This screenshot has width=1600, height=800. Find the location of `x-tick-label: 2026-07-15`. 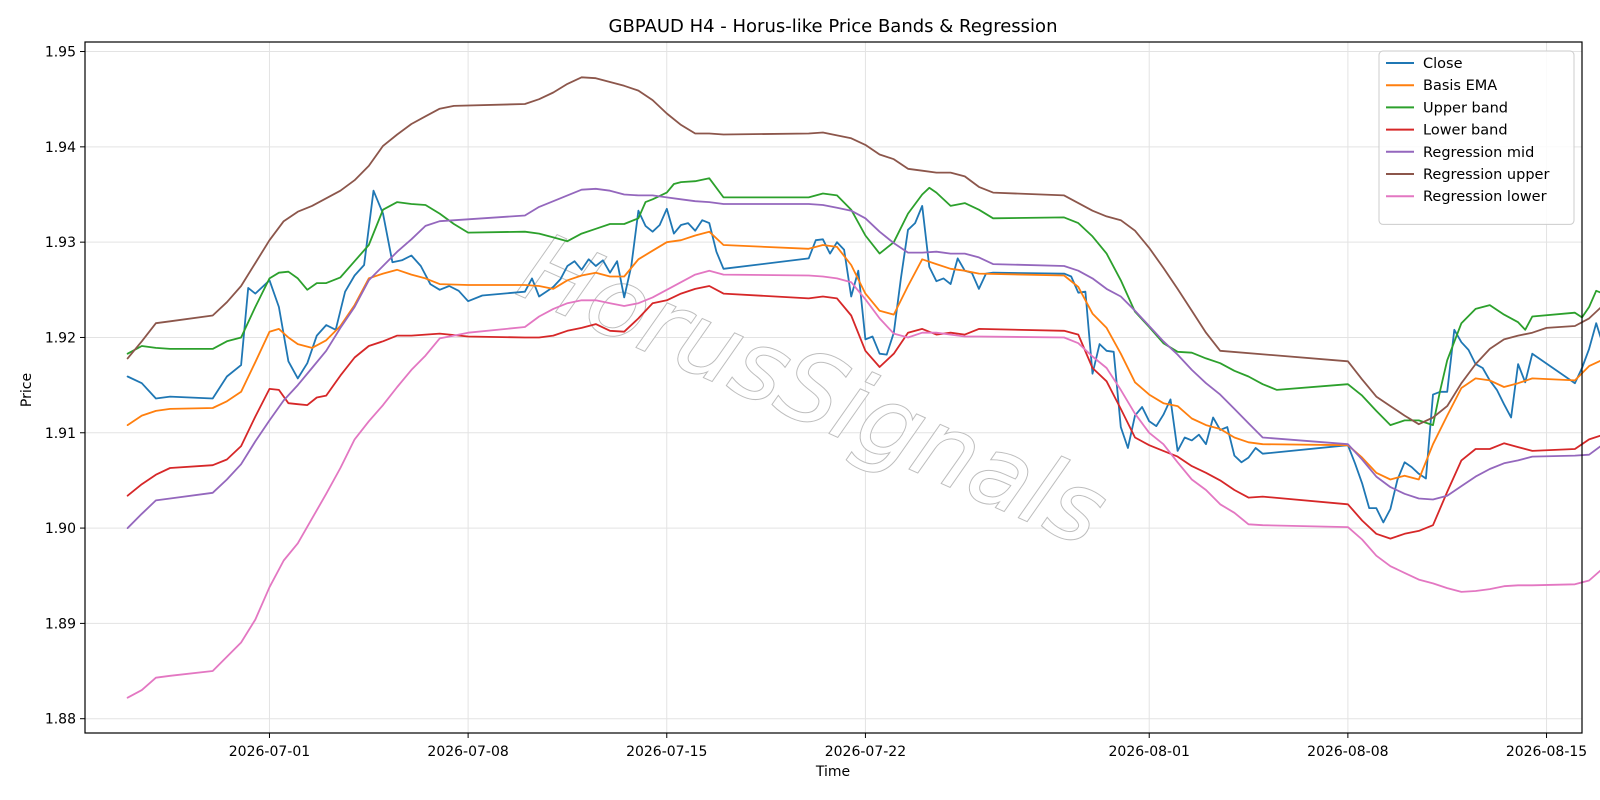

x-tick-label: 2026-07-15 is located at coordinates (666, 752).